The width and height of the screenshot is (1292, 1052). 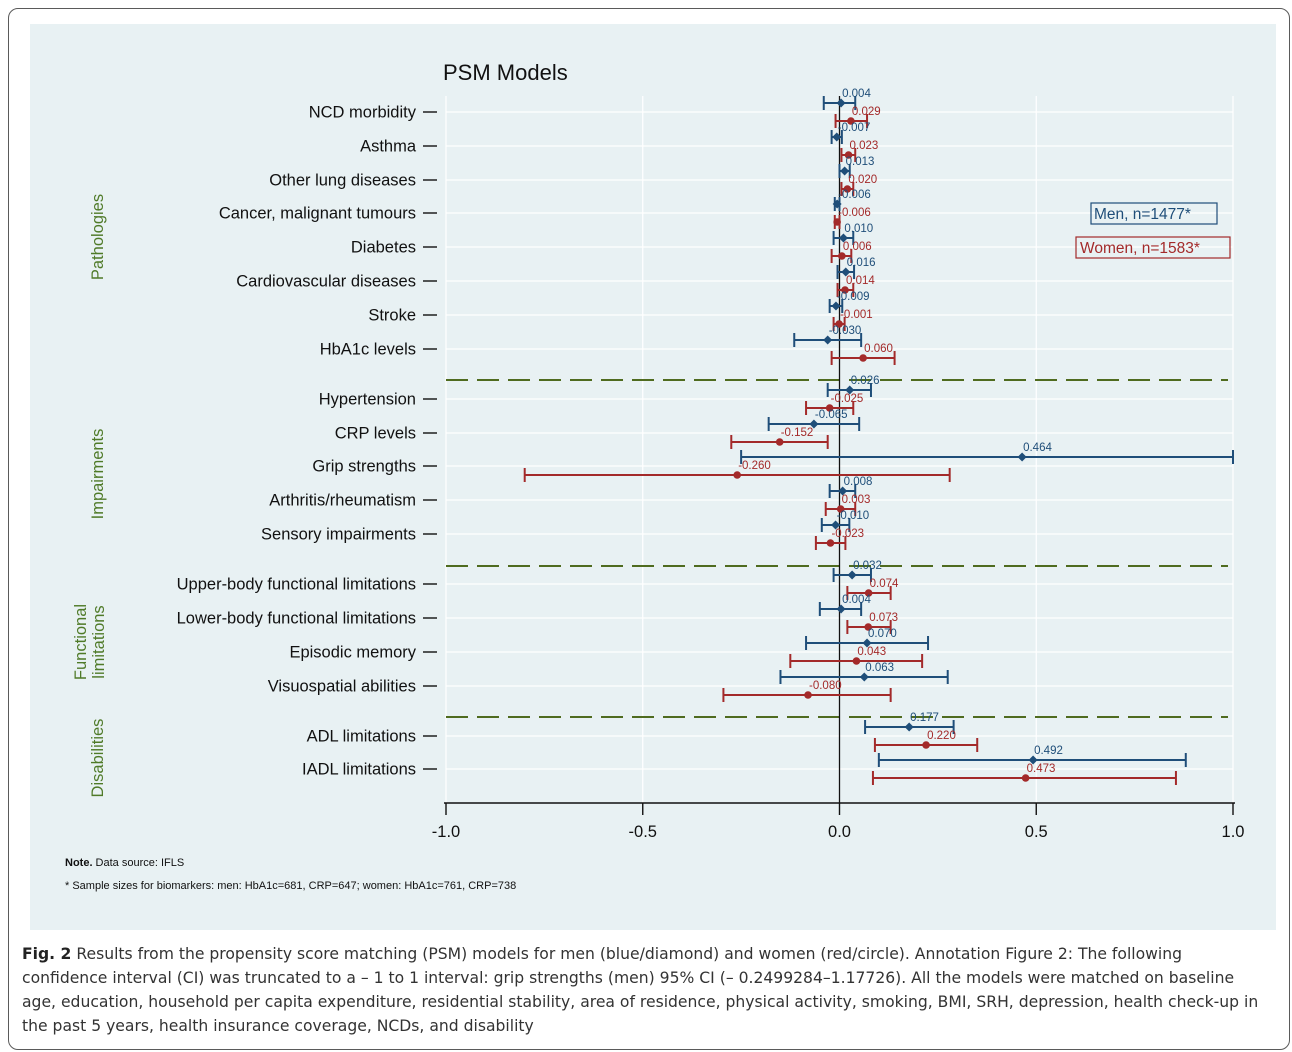 I want to click on men-estimate-label: 0.177, so click(x=924, y=718).